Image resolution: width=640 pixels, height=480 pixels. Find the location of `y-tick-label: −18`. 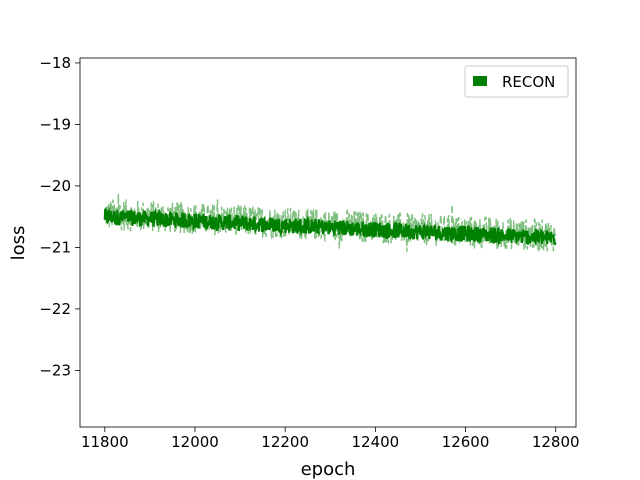

y-tick-label: −18 is located at coordinates (55, 63).